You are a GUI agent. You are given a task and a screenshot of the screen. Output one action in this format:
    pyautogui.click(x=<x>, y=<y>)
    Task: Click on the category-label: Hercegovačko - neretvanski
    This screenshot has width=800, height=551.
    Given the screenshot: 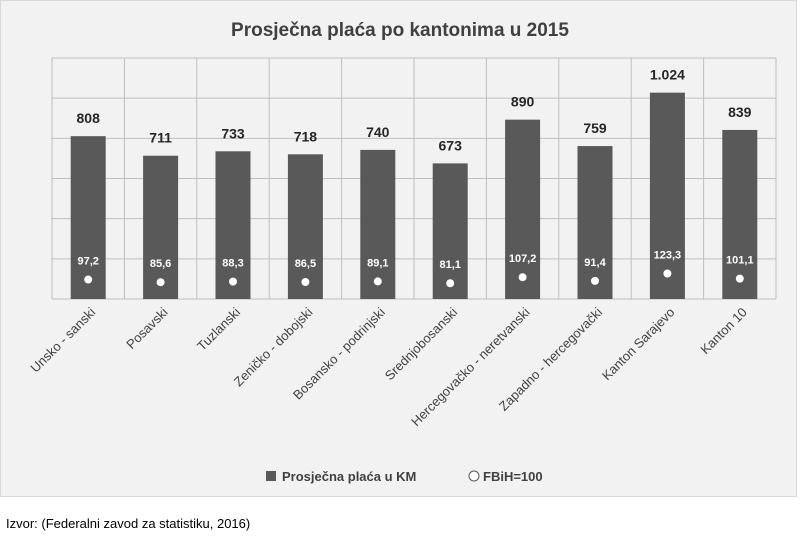 What is the action you would take?
    pyautogui.click(x=470, y=366)
    